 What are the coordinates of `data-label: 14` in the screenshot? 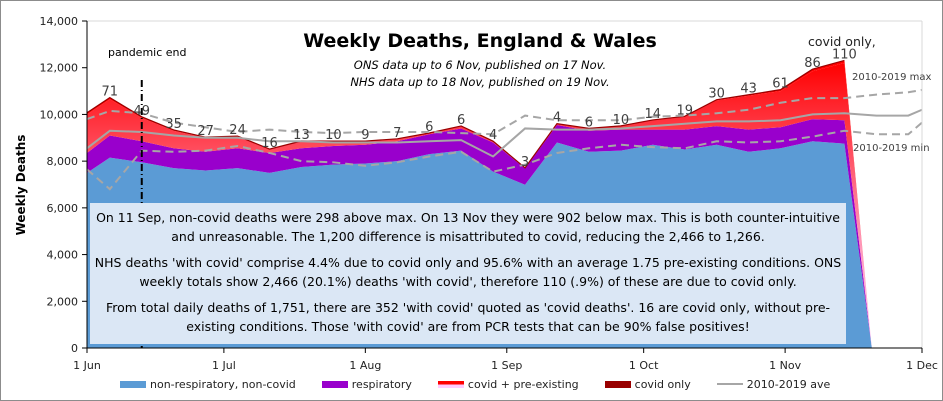 It's located at (653, 114).